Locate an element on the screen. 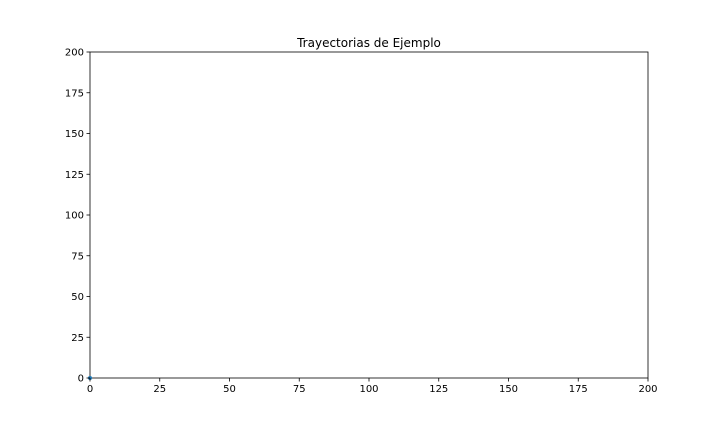  x-tick-label: 150 is located at coordinates (508, 389).